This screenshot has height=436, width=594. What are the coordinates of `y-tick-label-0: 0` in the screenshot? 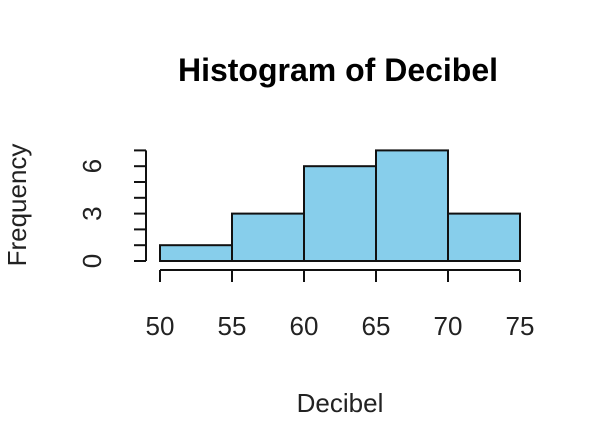 It's located at (92, 261).